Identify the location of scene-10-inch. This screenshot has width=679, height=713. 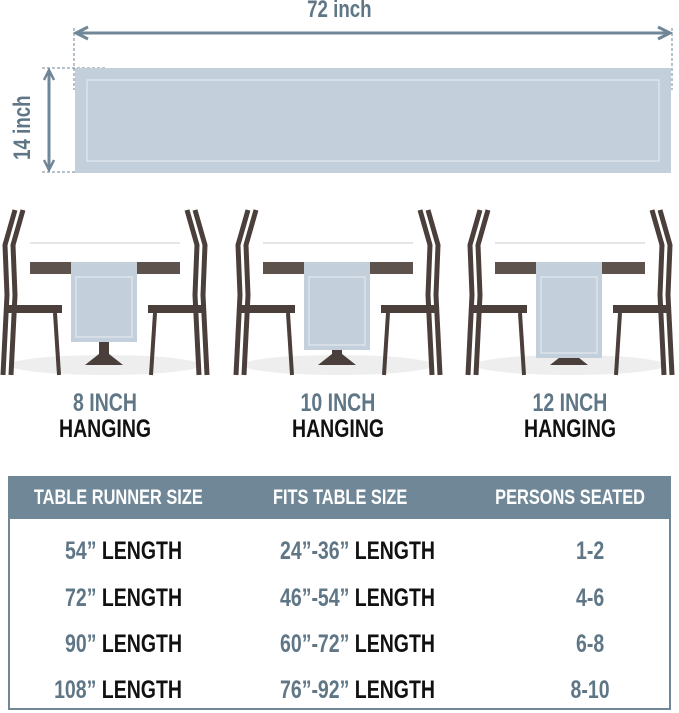
(338, 295).